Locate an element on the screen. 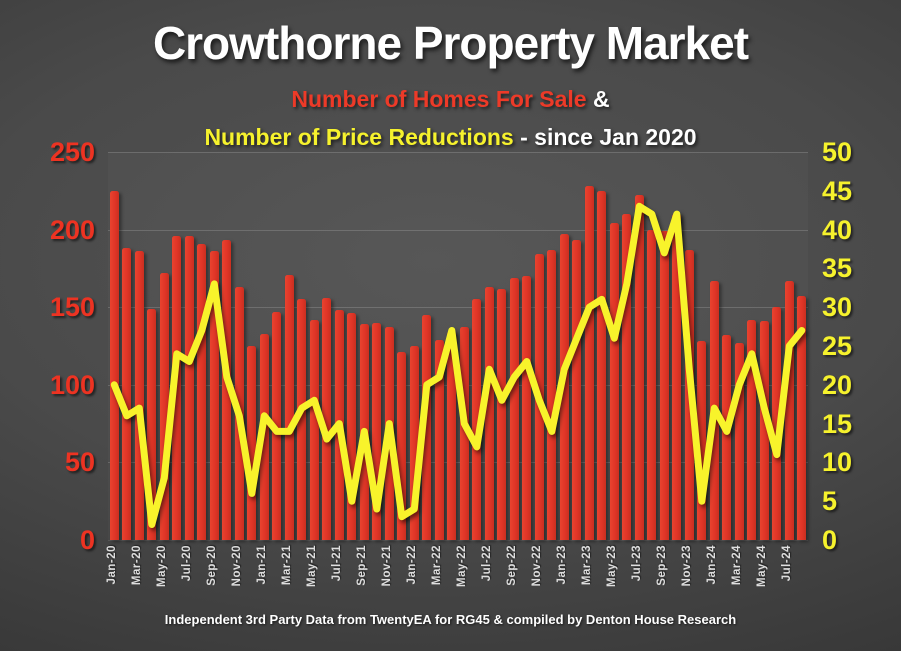  x-axis-tick-Jan-22: Jan-22 is located at coordinates (412, 565).